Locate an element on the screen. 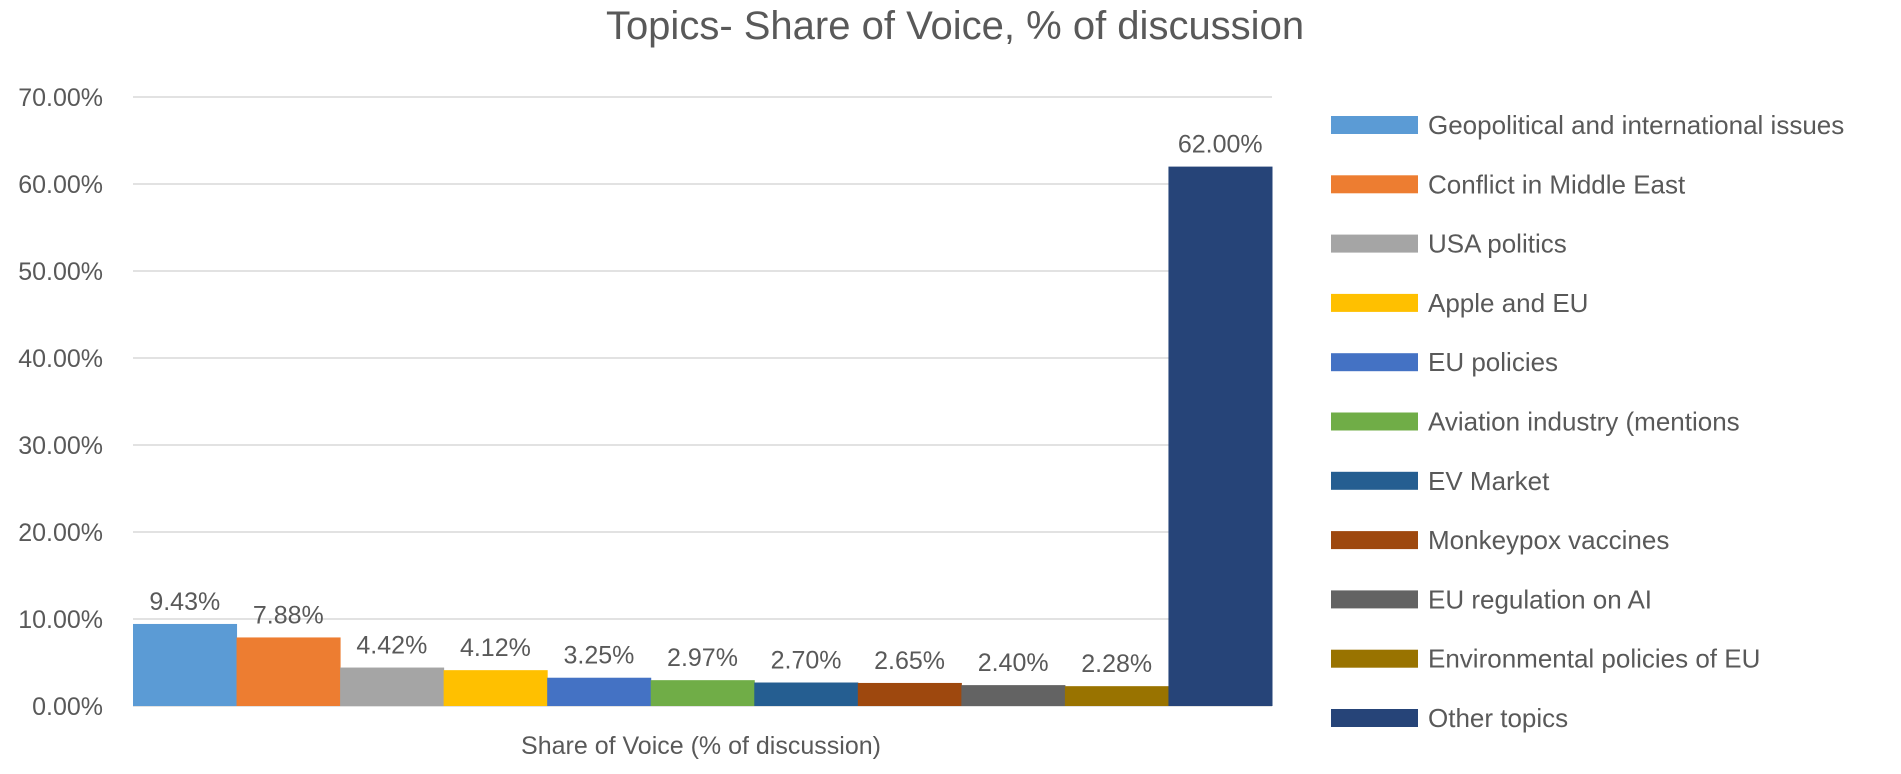 This screenshot has width=1901, height=774. y-tick-label: 20.00% is located at coordinates (60, 533).